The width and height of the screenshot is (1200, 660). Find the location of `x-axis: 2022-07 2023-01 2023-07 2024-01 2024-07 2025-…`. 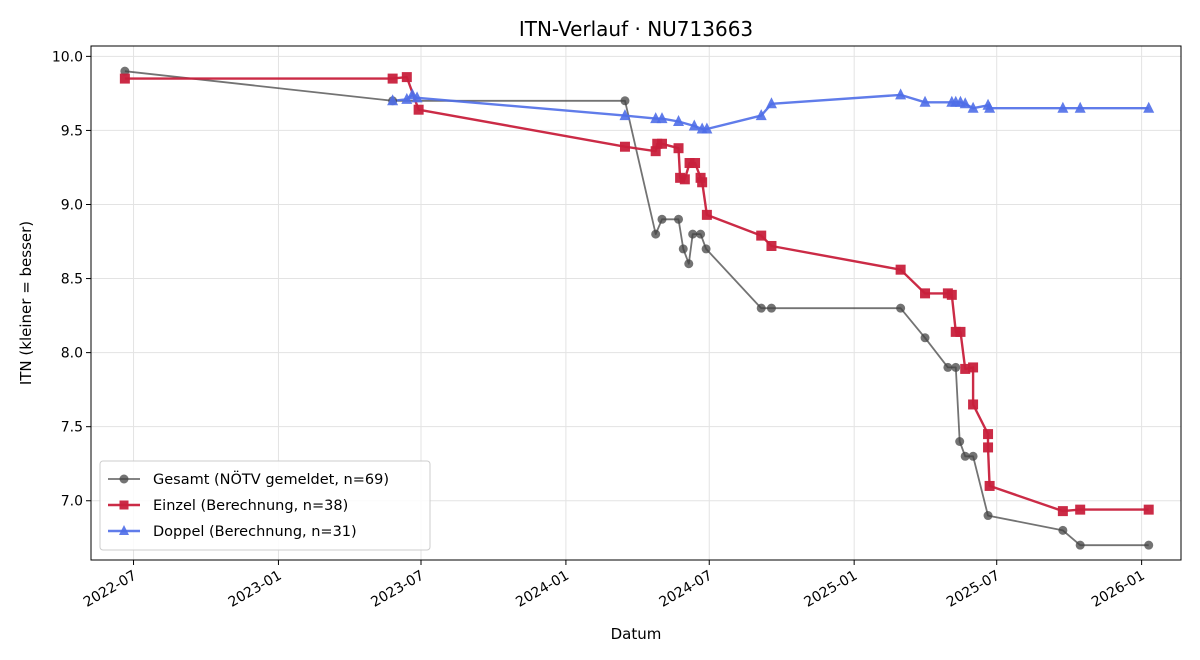

x-axis: 2022-07 2023-01 2023-07 2024-01 2024-07 2025-… is located at coordinates (614, 585).